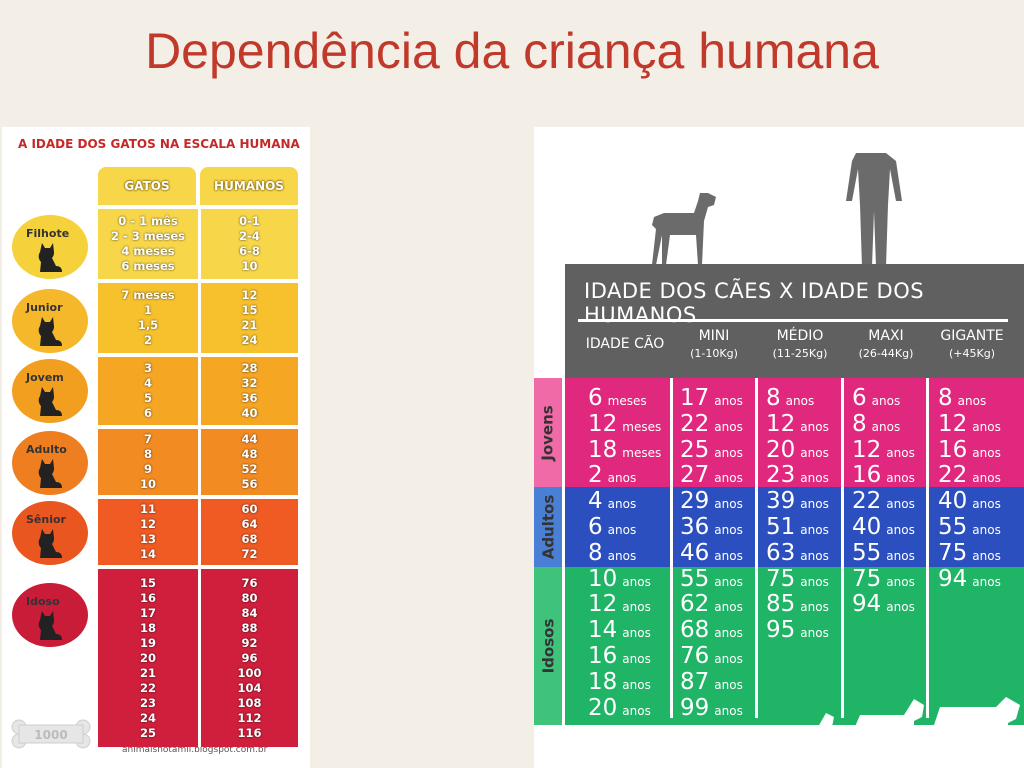  I want to click on cat-stage-row: 7 meses 1 1,5 2 12 15 21 24, so click(198, 318).